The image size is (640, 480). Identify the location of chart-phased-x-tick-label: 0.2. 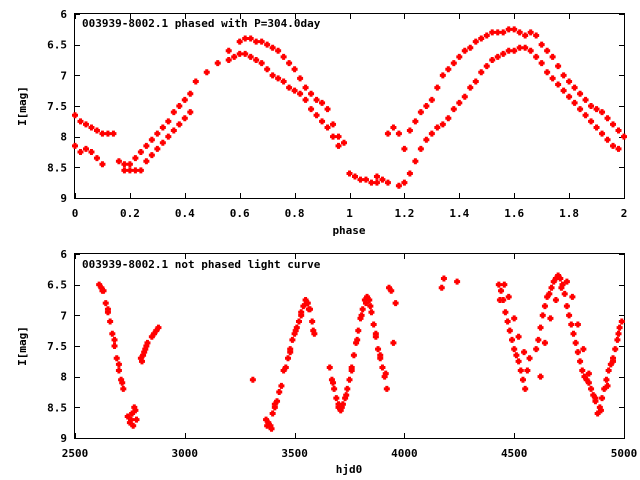
(130, 213).